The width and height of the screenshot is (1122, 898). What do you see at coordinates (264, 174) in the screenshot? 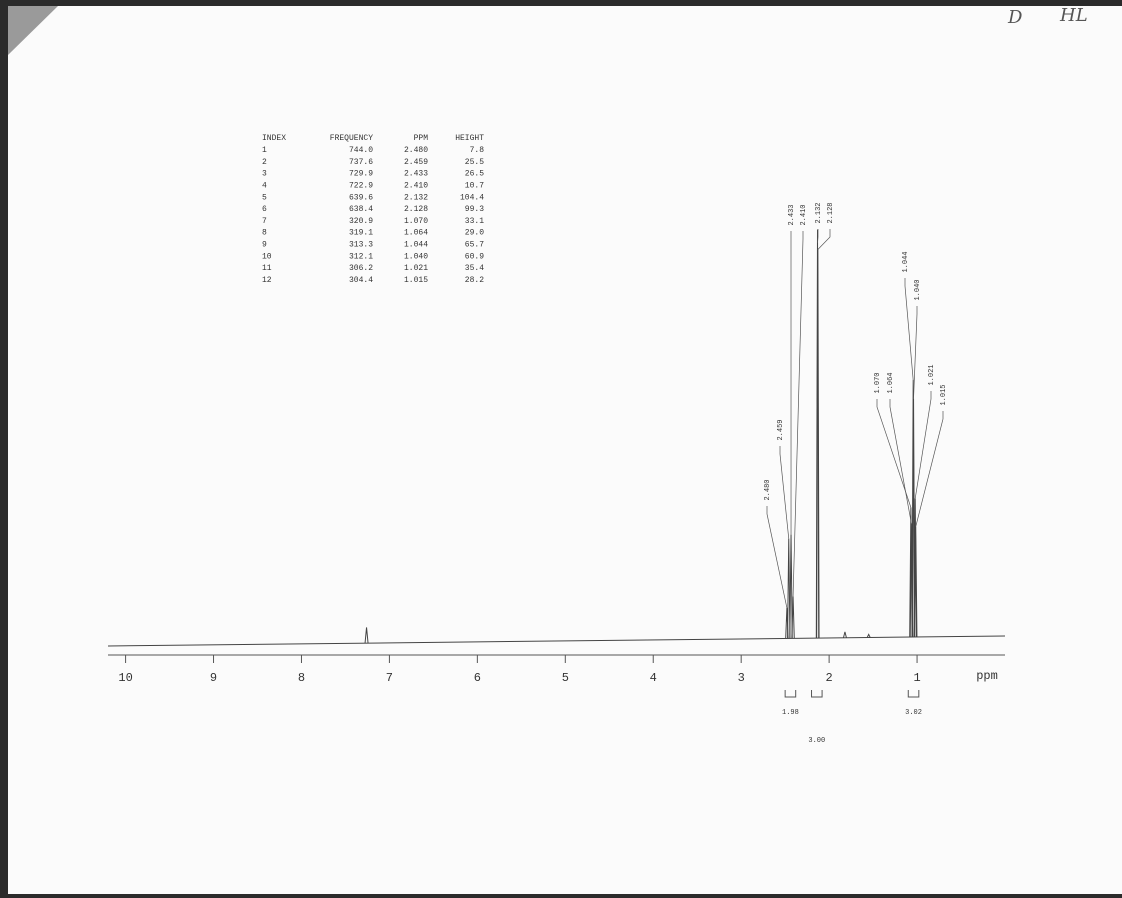
I see `table-cell: 3` at bounding box center [264, 174].